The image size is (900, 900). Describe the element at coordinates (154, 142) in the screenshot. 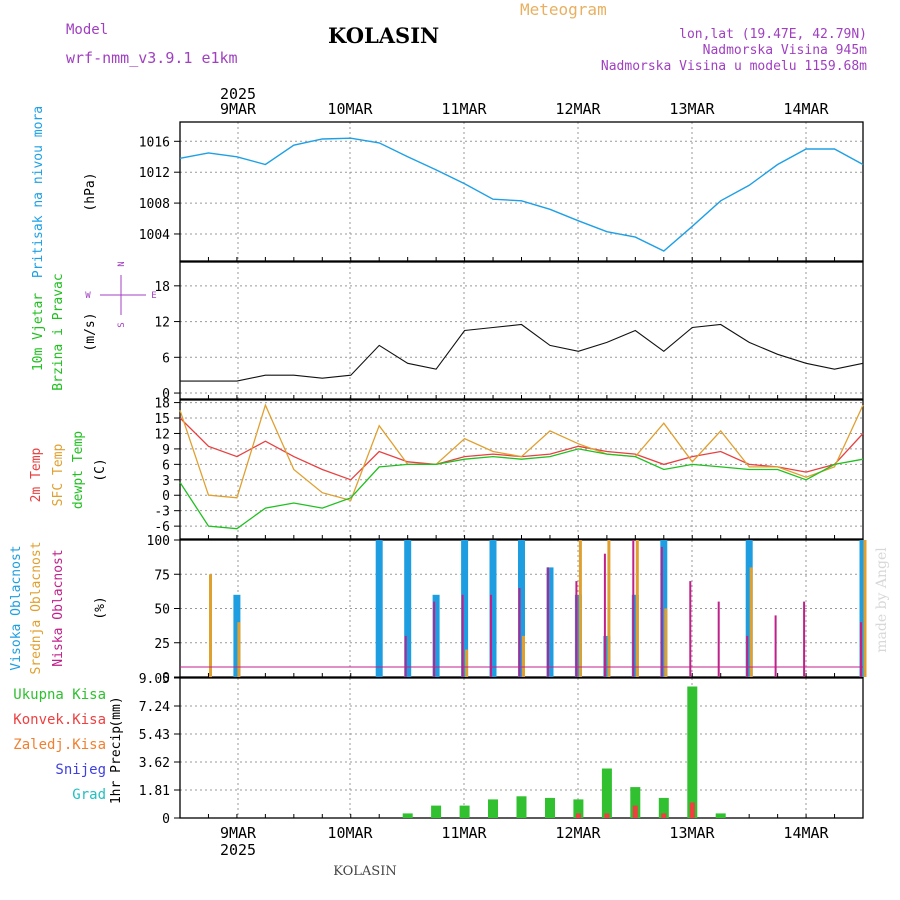

I see `y-tick-label: 1016` at that location.